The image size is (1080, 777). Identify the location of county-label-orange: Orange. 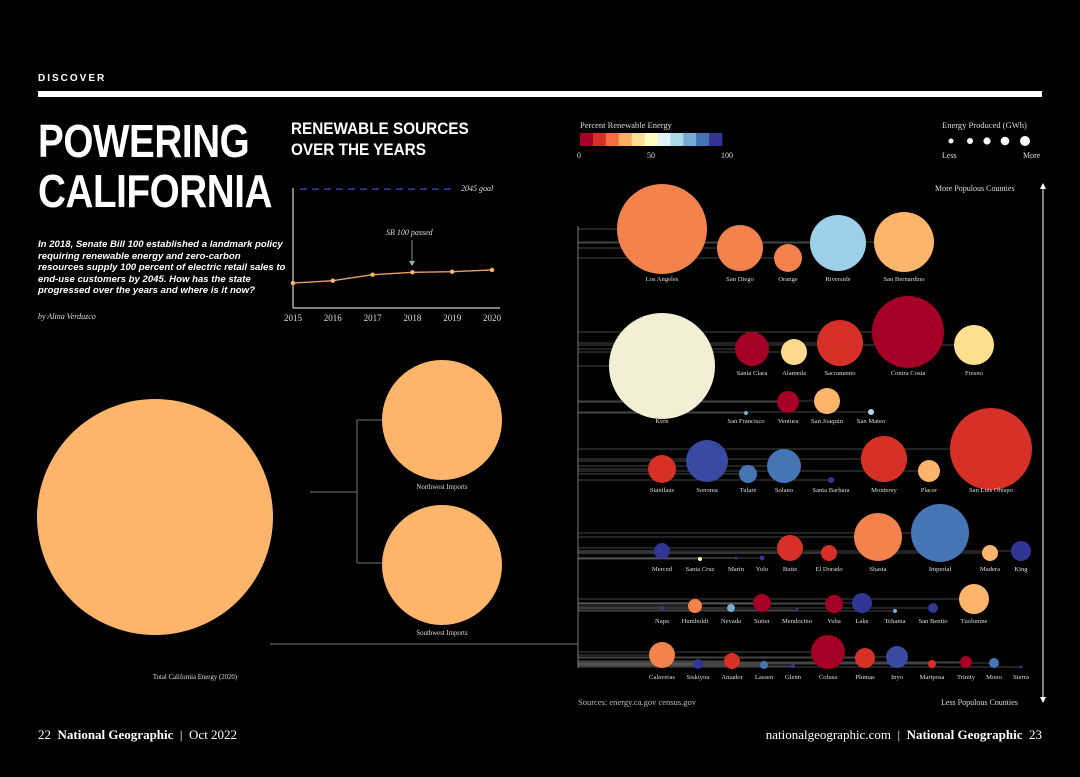
(787, 279).